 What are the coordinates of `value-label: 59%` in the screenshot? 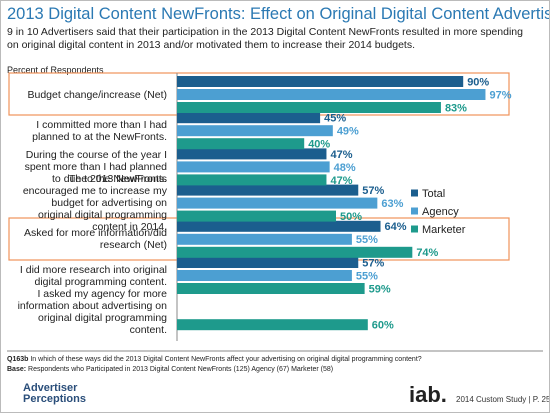 It's located at (380, 289).